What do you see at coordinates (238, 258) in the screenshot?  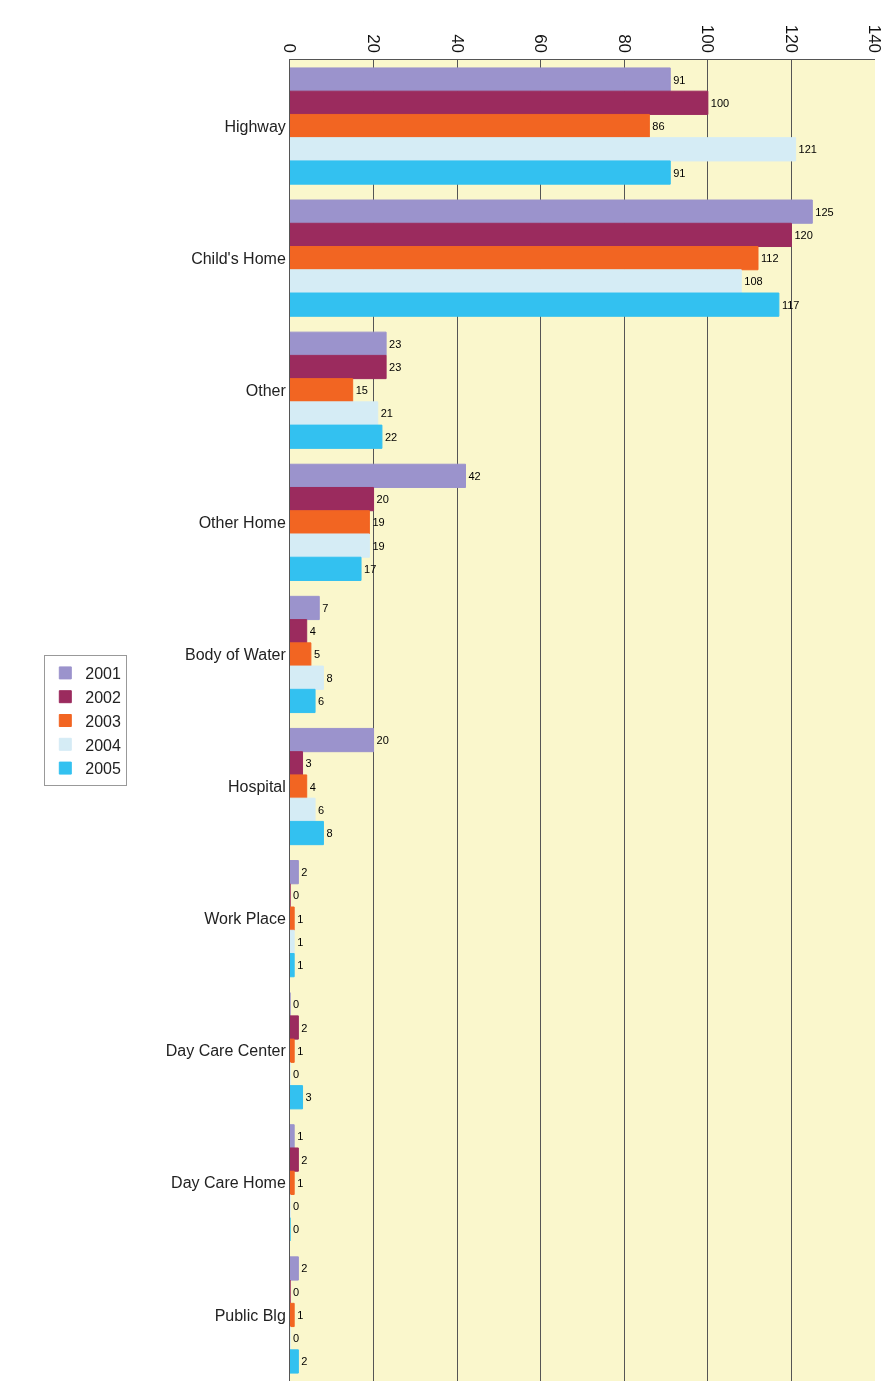 I see `y-tick-label: Child's Home` at bounding box center [238, 258].